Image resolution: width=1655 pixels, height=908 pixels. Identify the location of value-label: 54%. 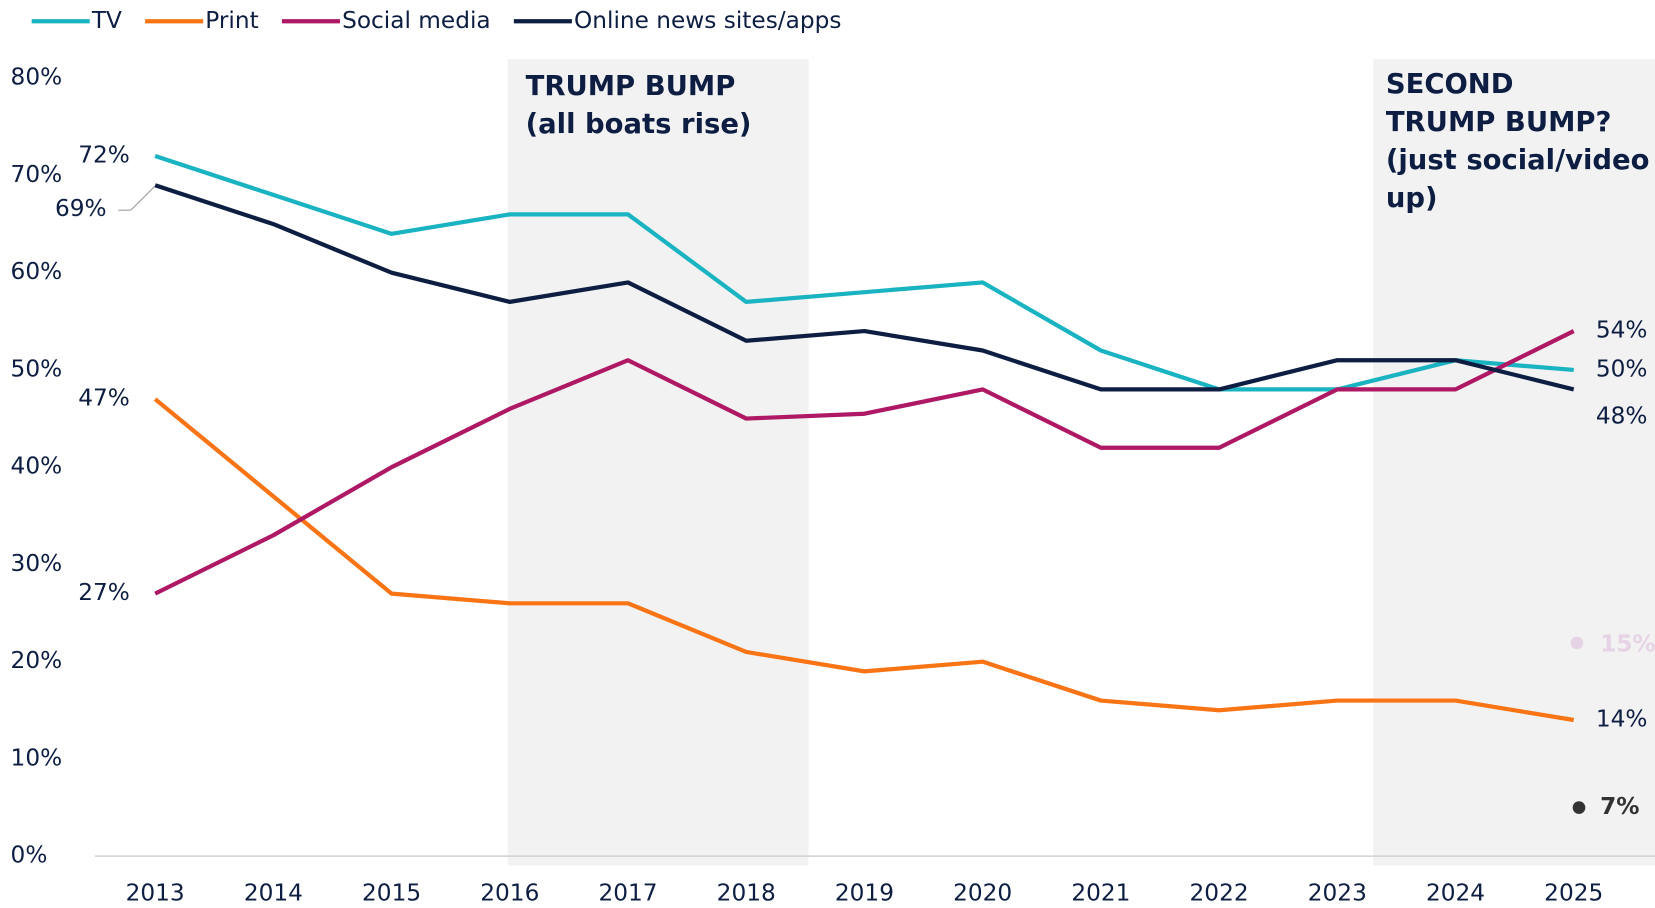
(1622, 330).